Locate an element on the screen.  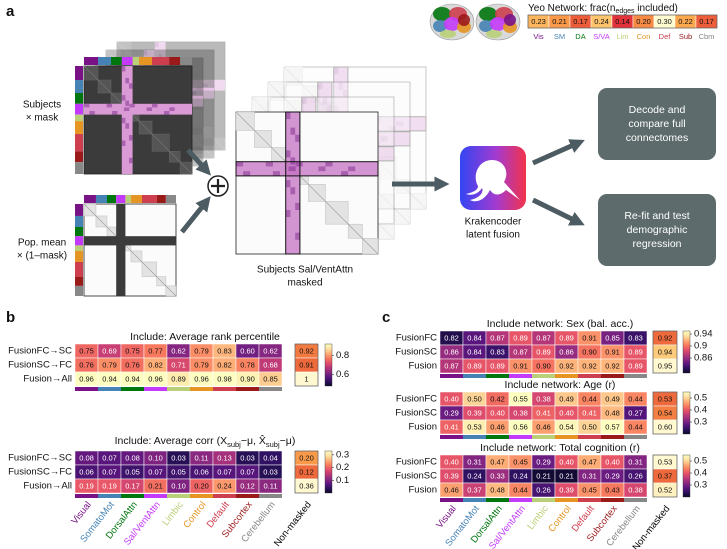
heatmap-title-part: Include network: Total cognition (r) is located at coordinates (560, 448).